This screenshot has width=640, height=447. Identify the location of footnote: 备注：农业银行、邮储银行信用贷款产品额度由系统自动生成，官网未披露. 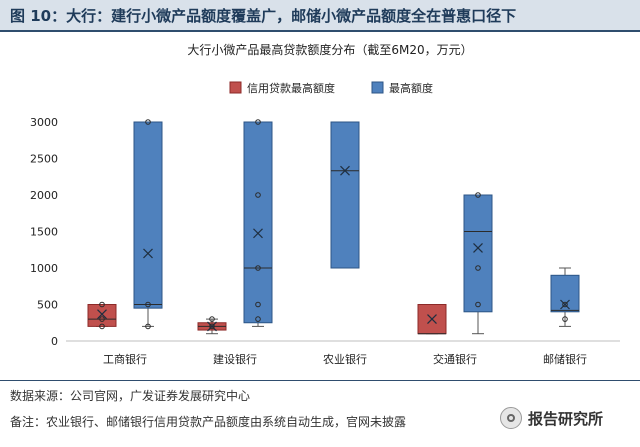
(208, 422).